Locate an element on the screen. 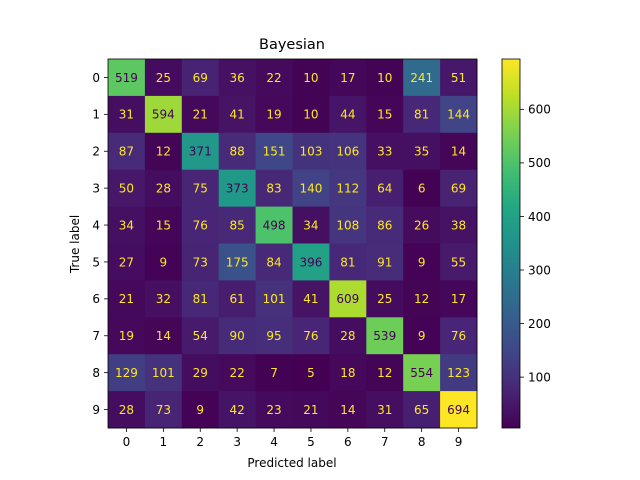 Image resolution: width=640 pixels, height=480 pixels. cell-value-label: 85 is located at coordinates (237, 225).